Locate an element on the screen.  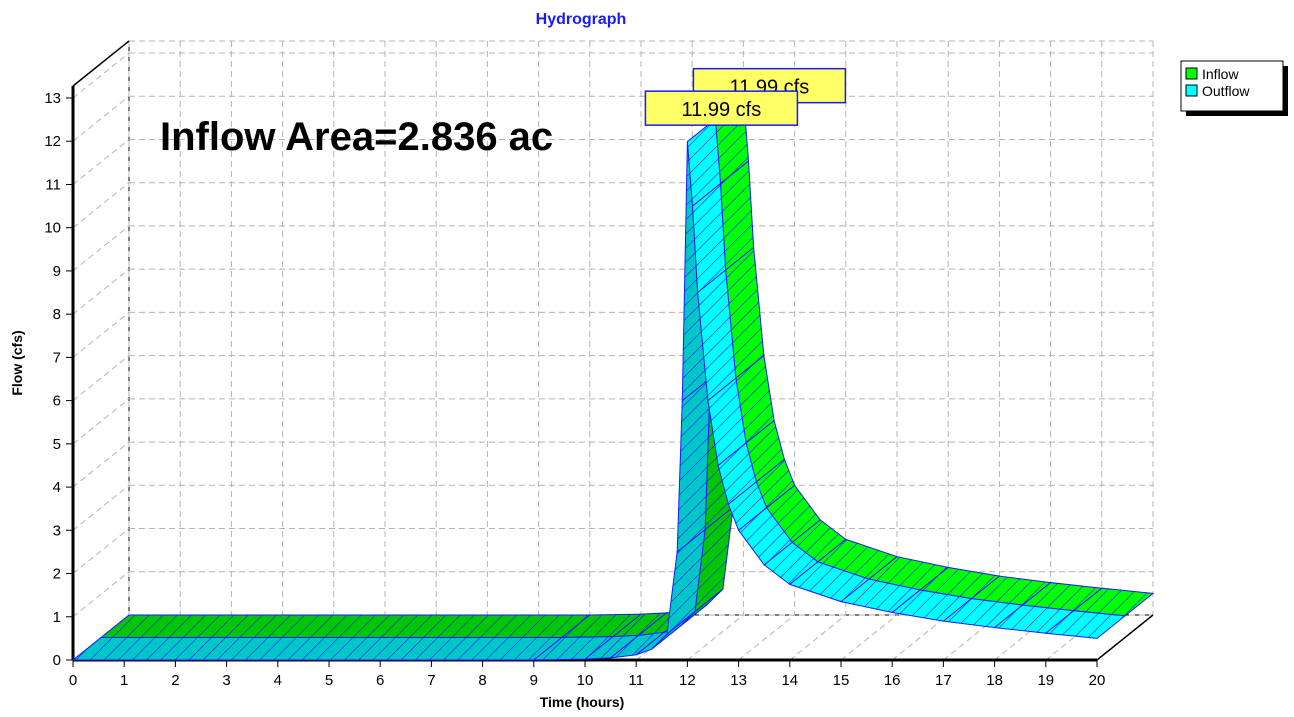
peak-label: 11.99 cfs is located at coordinates (722, 110).